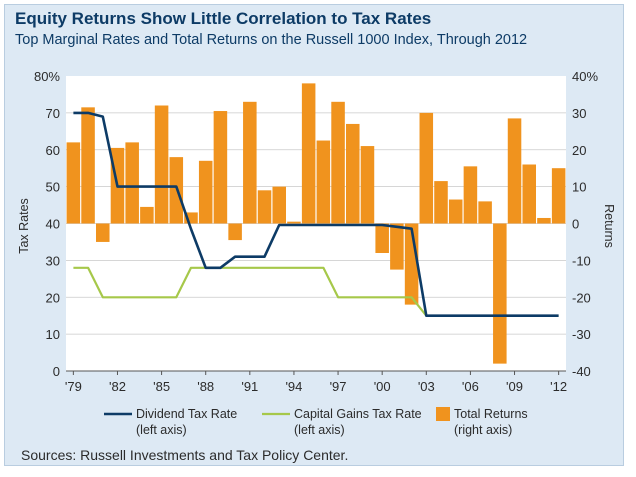  Describe the element at coordinates (53, 260) in the screenshot. I see `y-tick-label-left: 30` at that location.